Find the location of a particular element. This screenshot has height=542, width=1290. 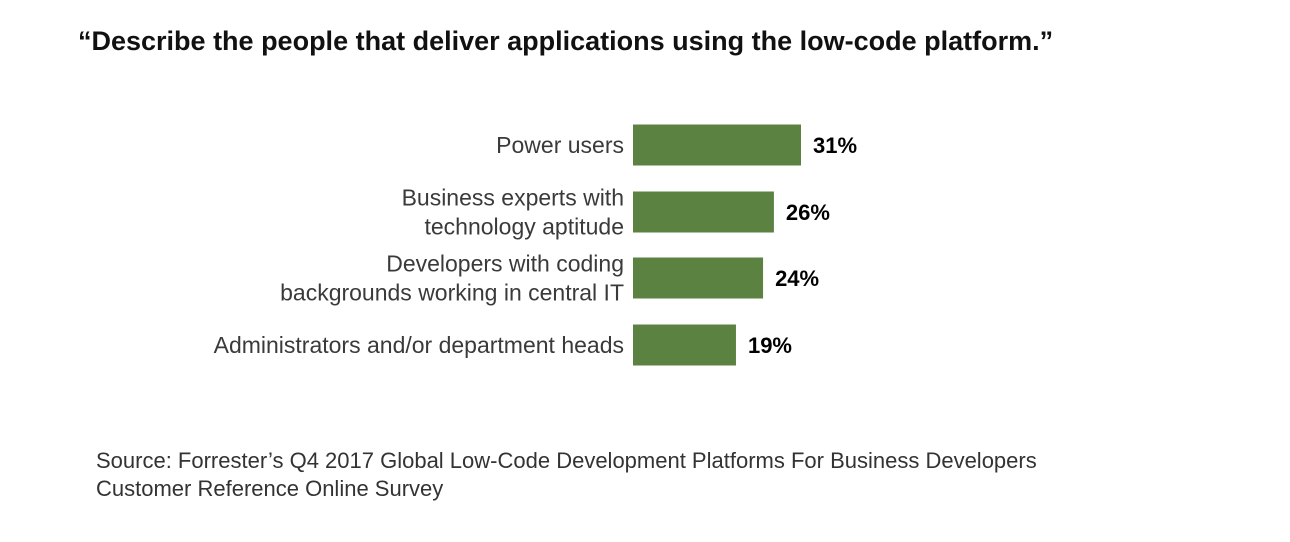

bar-value-label-1: 31% is located at coordinates (835, 145).